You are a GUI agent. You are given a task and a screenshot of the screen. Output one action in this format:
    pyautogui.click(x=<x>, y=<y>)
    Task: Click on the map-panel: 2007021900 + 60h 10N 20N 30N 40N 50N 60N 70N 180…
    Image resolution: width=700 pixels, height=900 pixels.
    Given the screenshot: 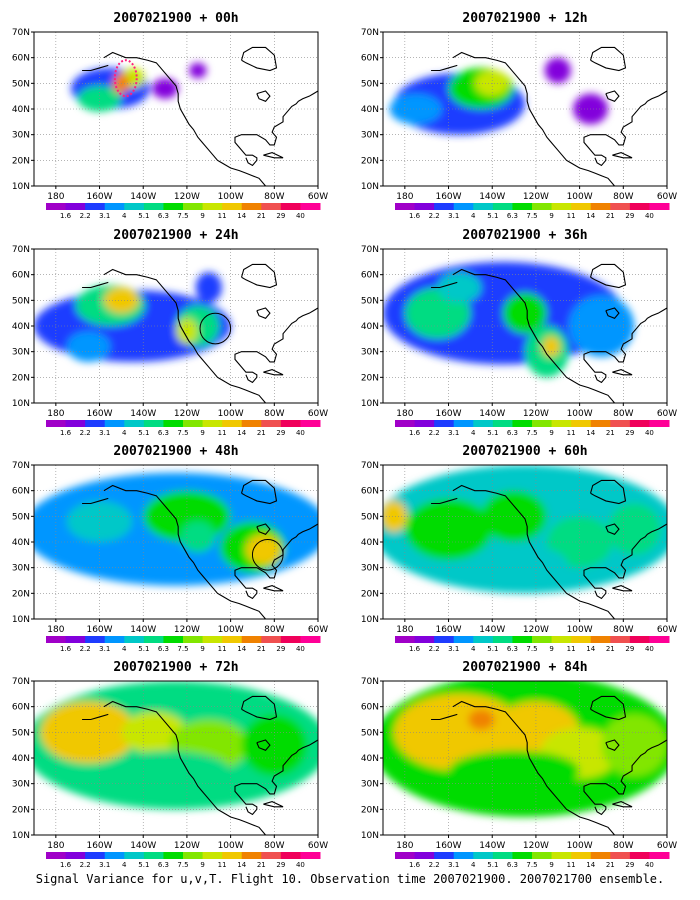 What is the action you would take?
    pyautogui.click(x=519, y=548)
    